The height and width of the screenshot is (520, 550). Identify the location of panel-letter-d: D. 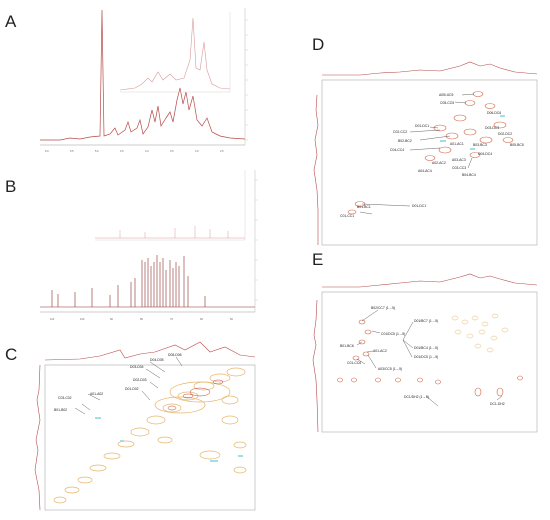
(318, 44).